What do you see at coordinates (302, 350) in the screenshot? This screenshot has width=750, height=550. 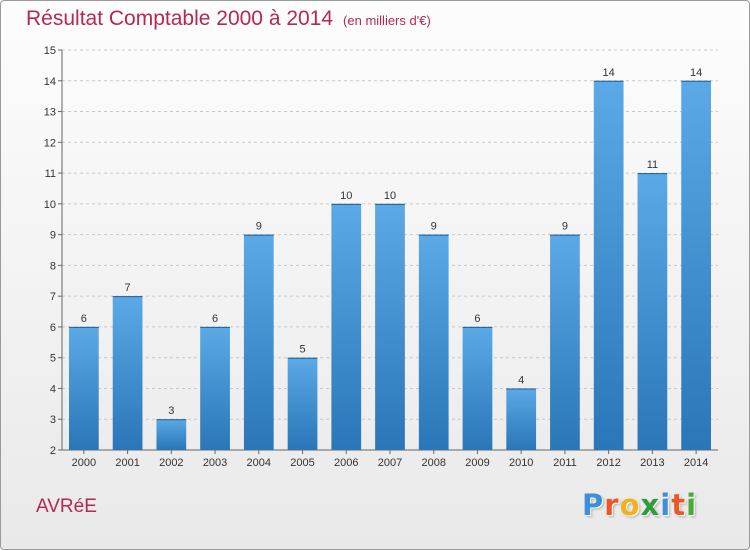 I see `data-label: 5` at bounding box center [302, 350].